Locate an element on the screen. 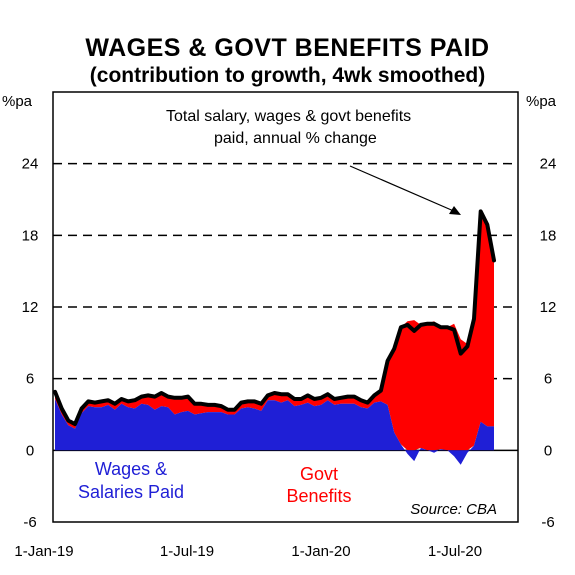  y-tick-label-right: 0 is located at coordinates (548, 450).